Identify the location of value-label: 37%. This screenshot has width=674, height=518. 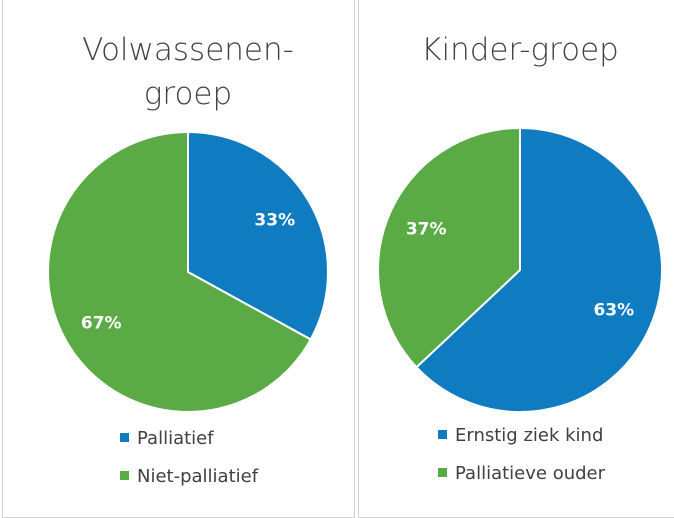
(426, 229).